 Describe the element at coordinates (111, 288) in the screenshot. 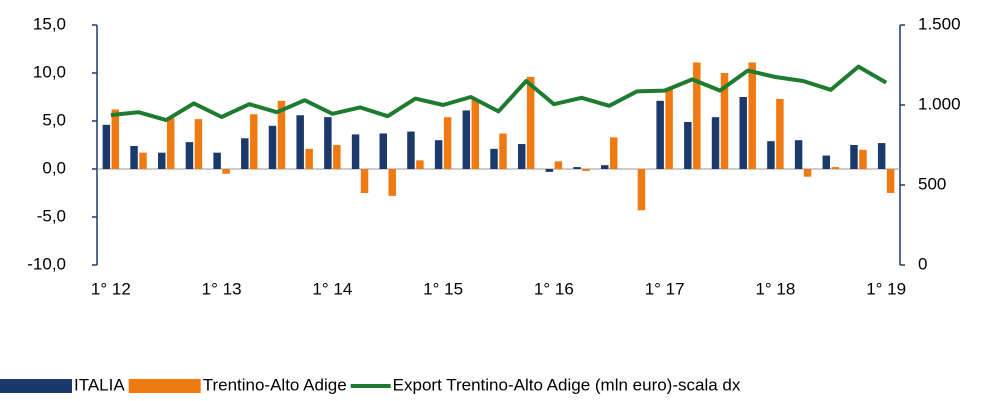

I see `x-tick-label: 1° 12` at that location.